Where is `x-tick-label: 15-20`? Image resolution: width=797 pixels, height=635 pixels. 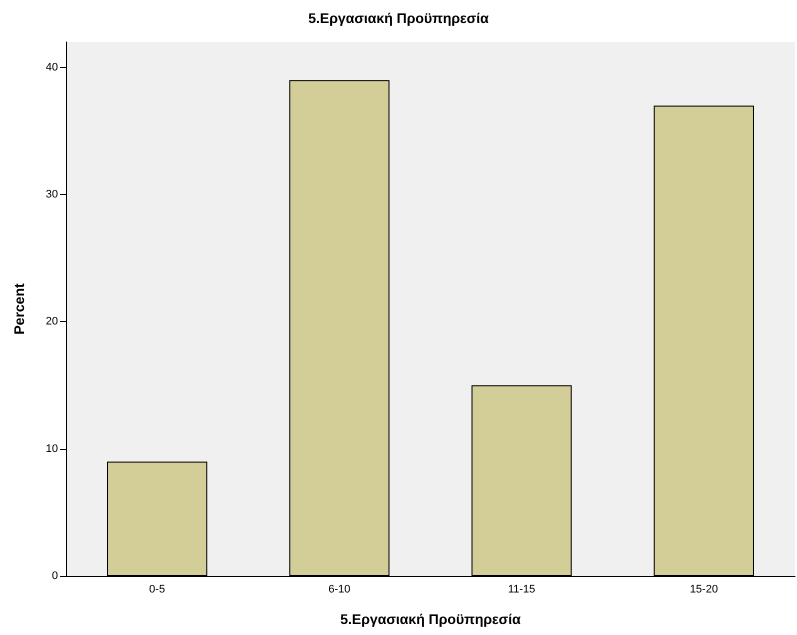
x-tick-label: 15-20 is located at coordinates (704, 590).